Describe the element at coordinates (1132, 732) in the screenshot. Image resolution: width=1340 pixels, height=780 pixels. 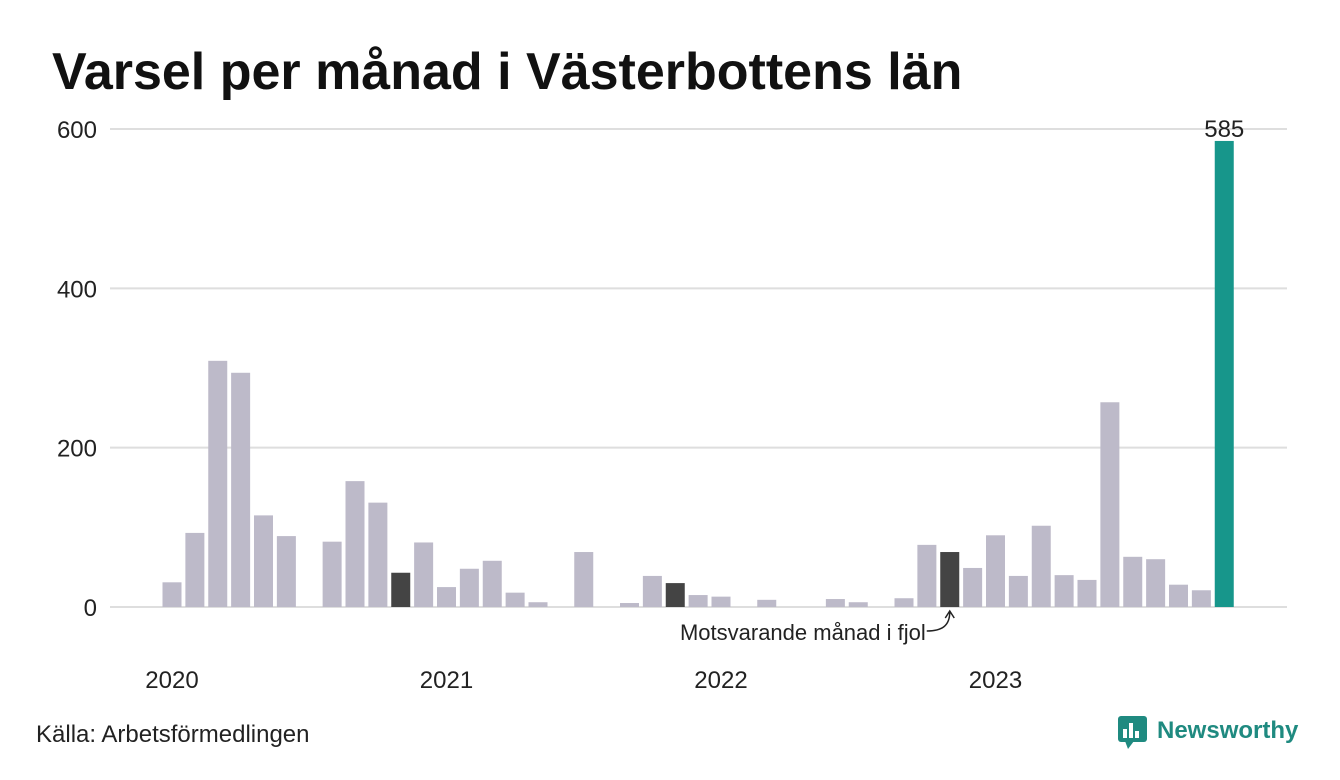
I see `newsworthy-logo-icon` at that location.